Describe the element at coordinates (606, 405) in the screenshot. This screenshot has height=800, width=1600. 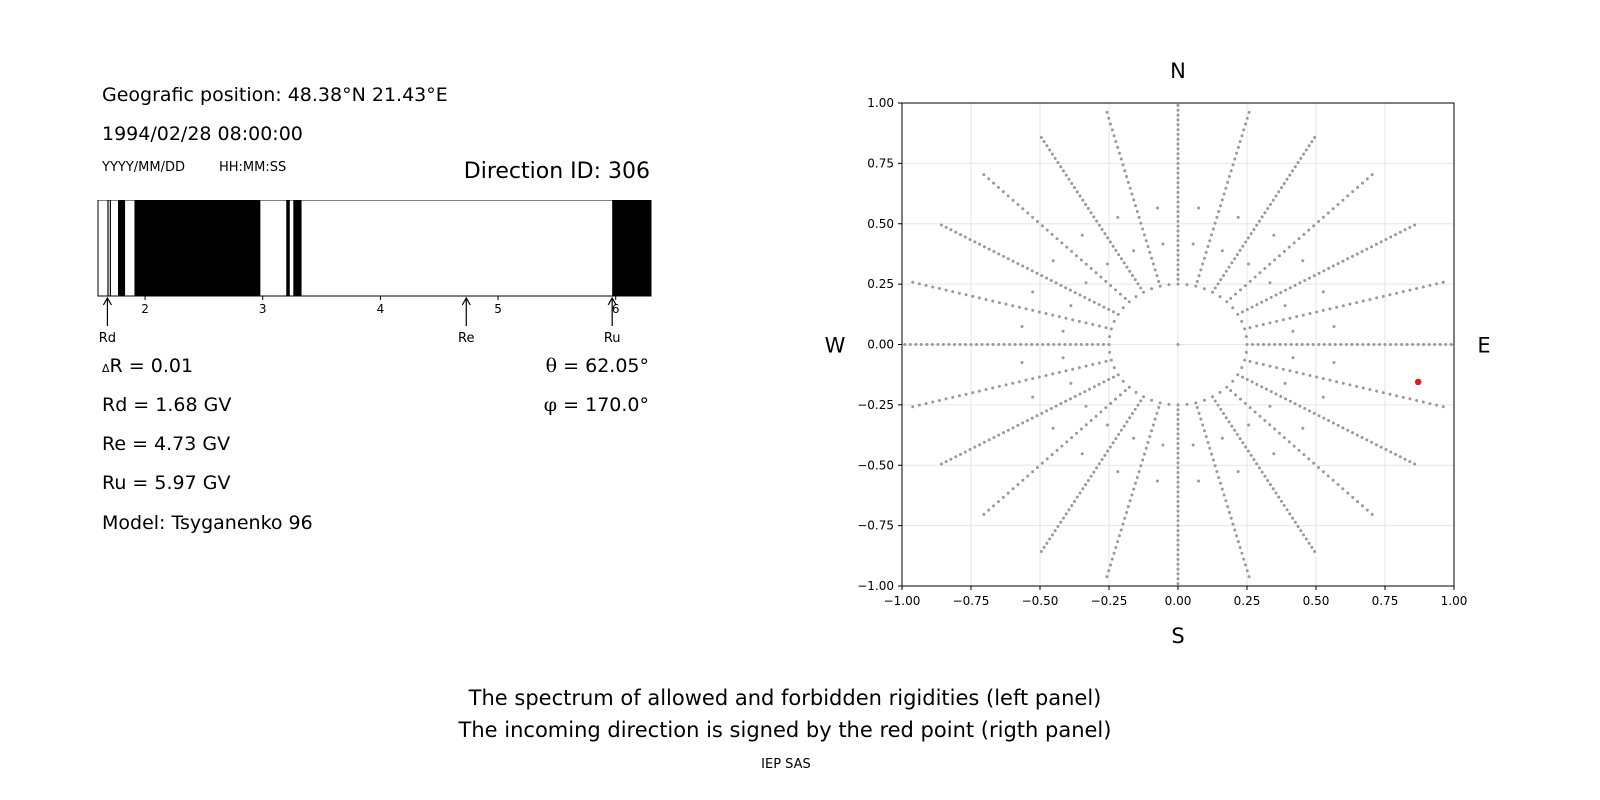
I see `phi-value: = 170.0°` at that location.